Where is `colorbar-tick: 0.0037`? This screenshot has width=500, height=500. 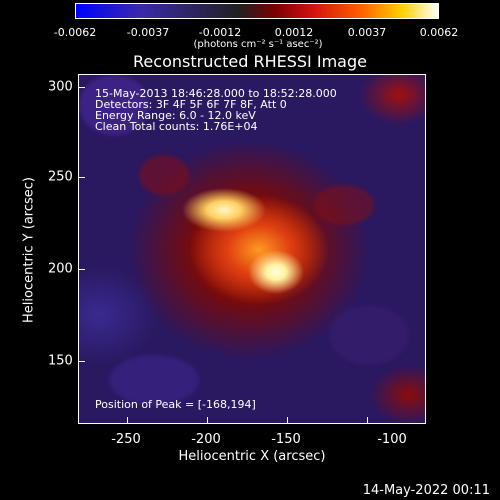 colorbar-tick: 0.0037 is located at coordinates (367, 32).